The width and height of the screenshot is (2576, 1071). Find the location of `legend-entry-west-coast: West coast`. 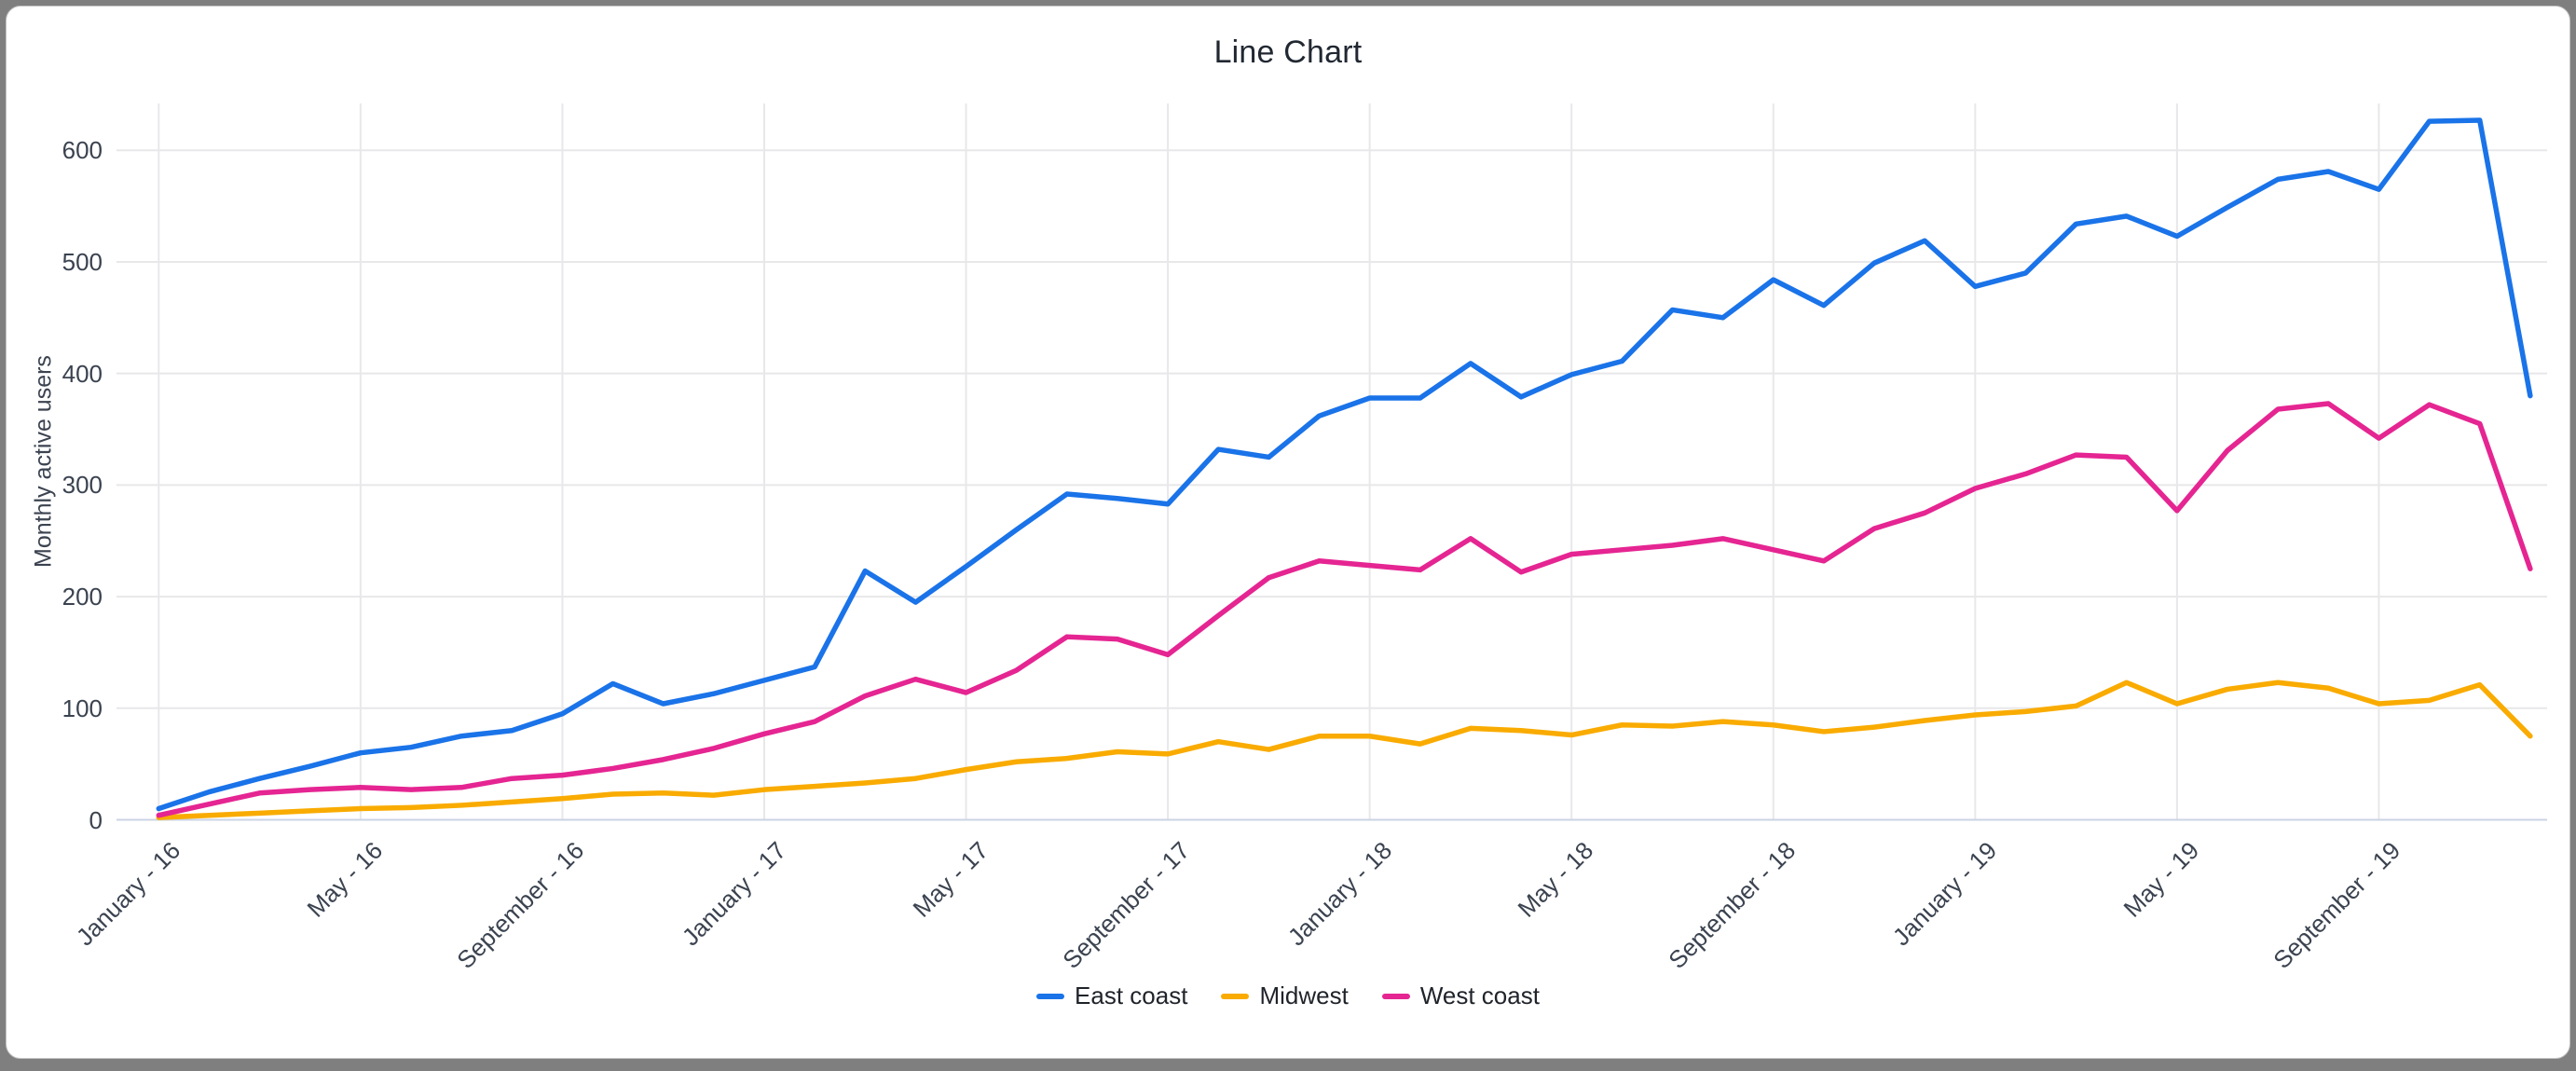

legend-entry-west-coast: West coast is located at coordinates (1461, 996).